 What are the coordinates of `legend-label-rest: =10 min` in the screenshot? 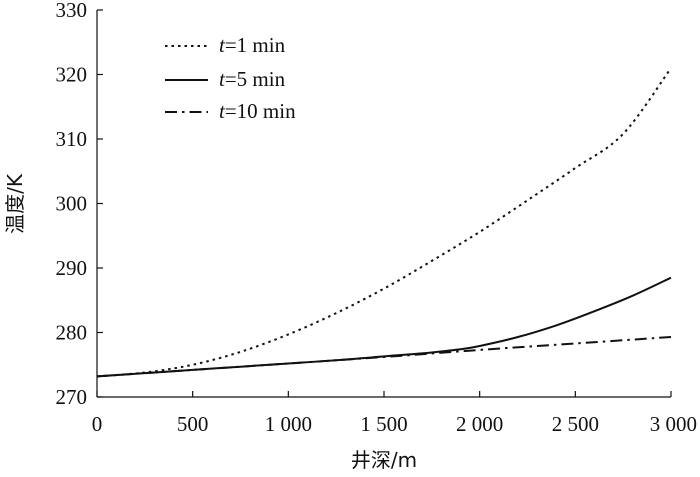 It's located at (260, 111).